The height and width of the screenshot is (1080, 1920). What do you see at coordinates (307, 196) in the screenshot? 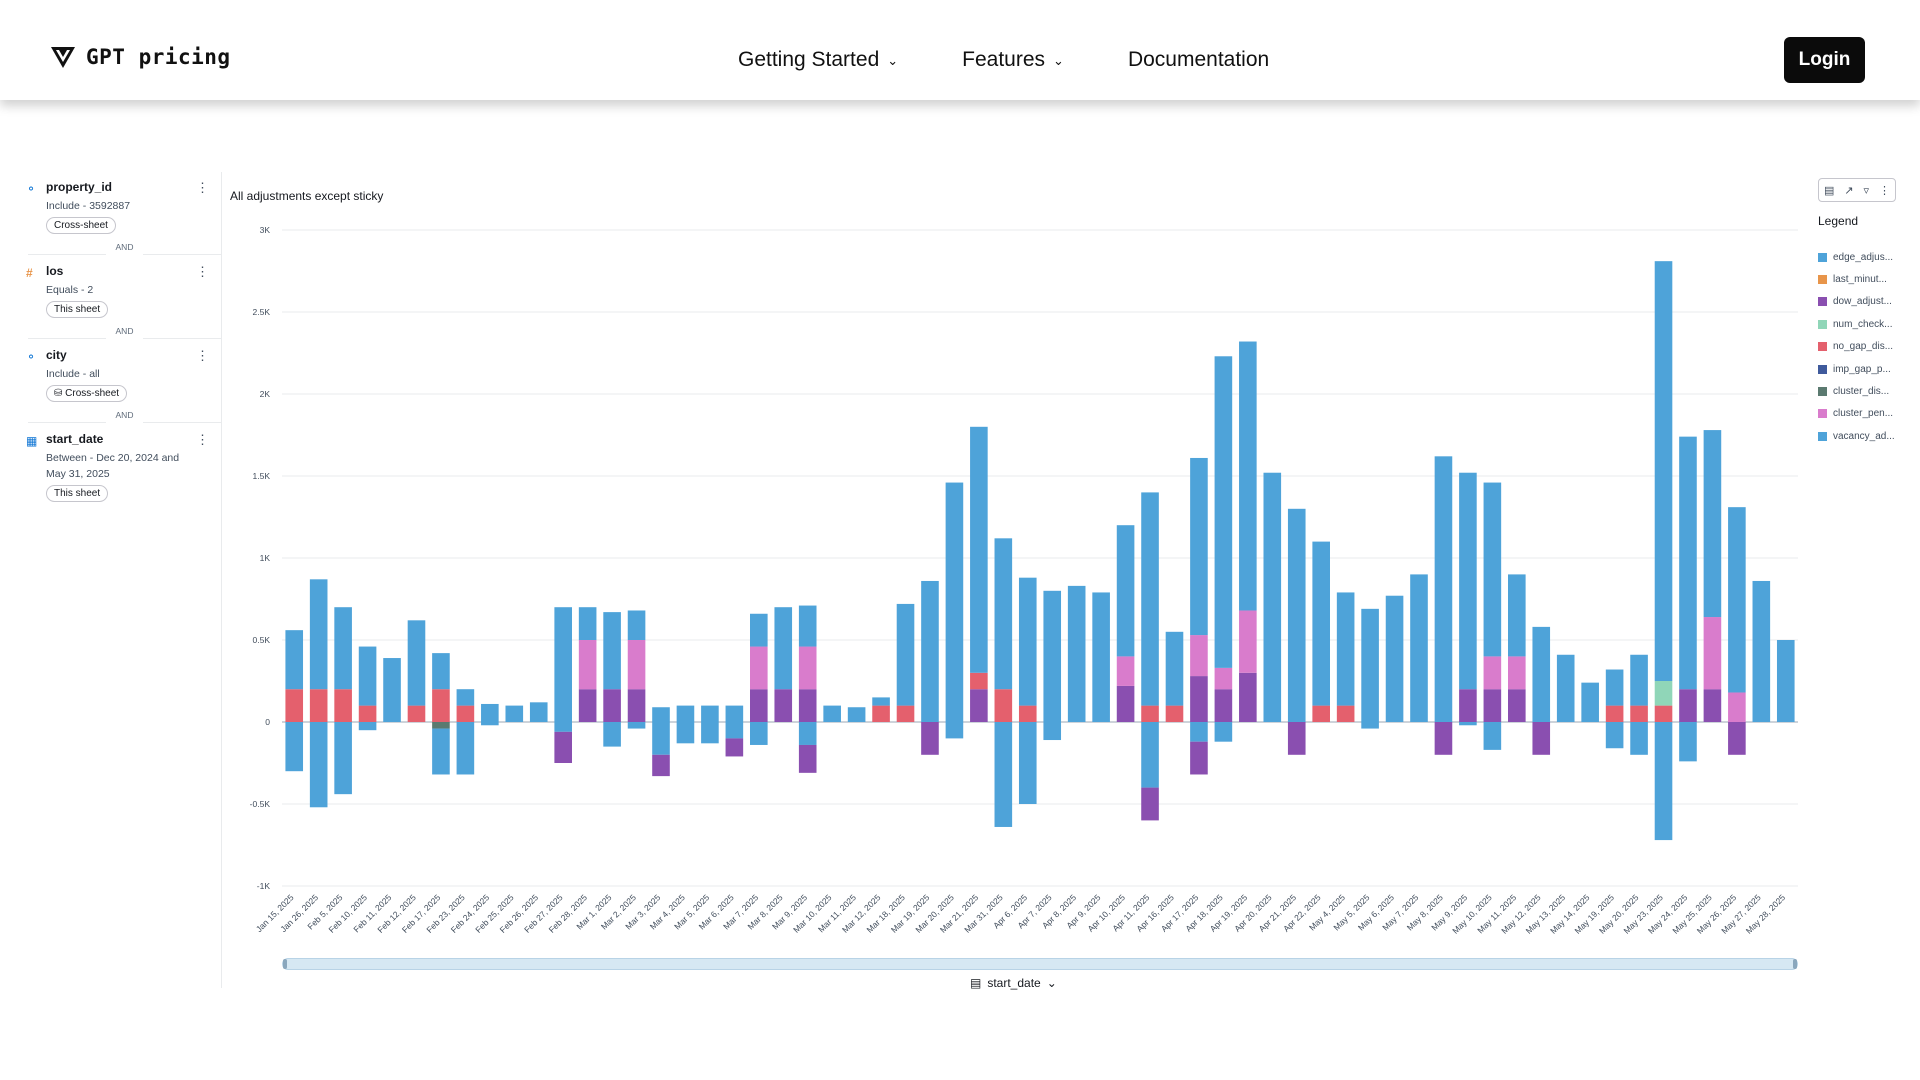
I see `chart-title: All adjustments except sticky` at bounding box center [307, 196].